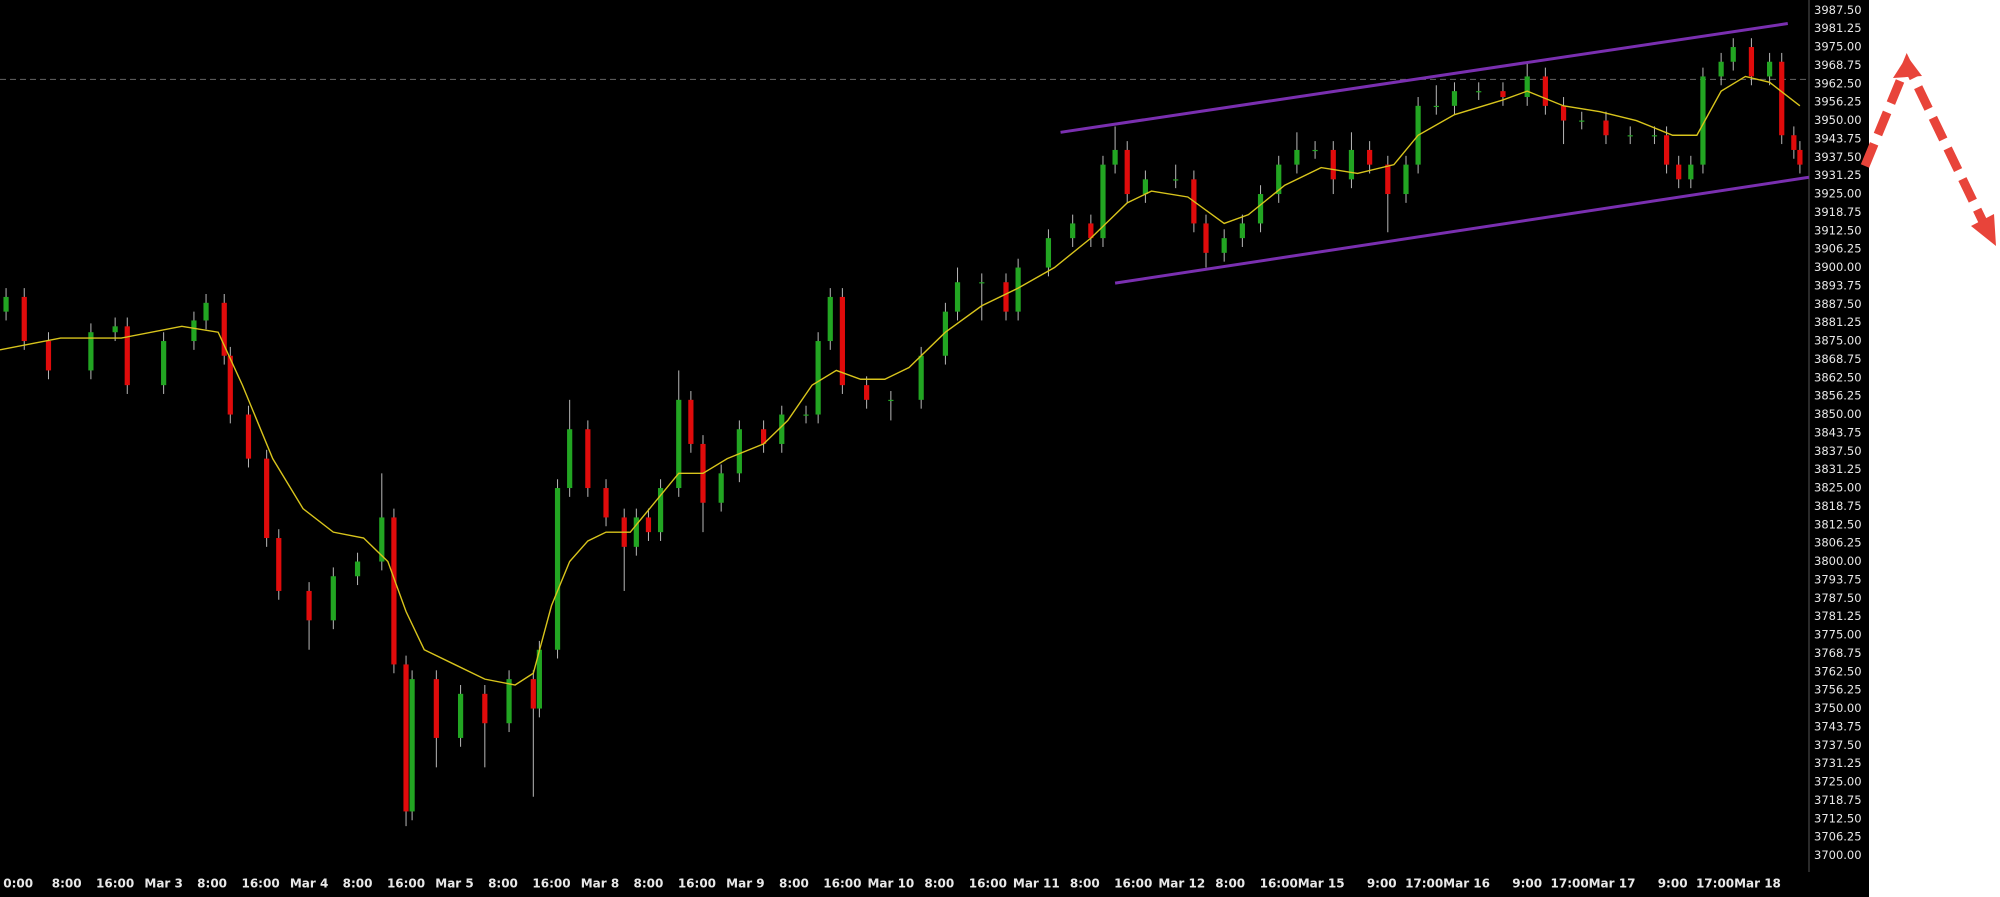 The height and width of the screenshot is (897, 2000). What do you see at coordinates (1838, 212) in the screenshot?
I see `y-tick-label: 3918.75` at bounding box center [1838, 212].